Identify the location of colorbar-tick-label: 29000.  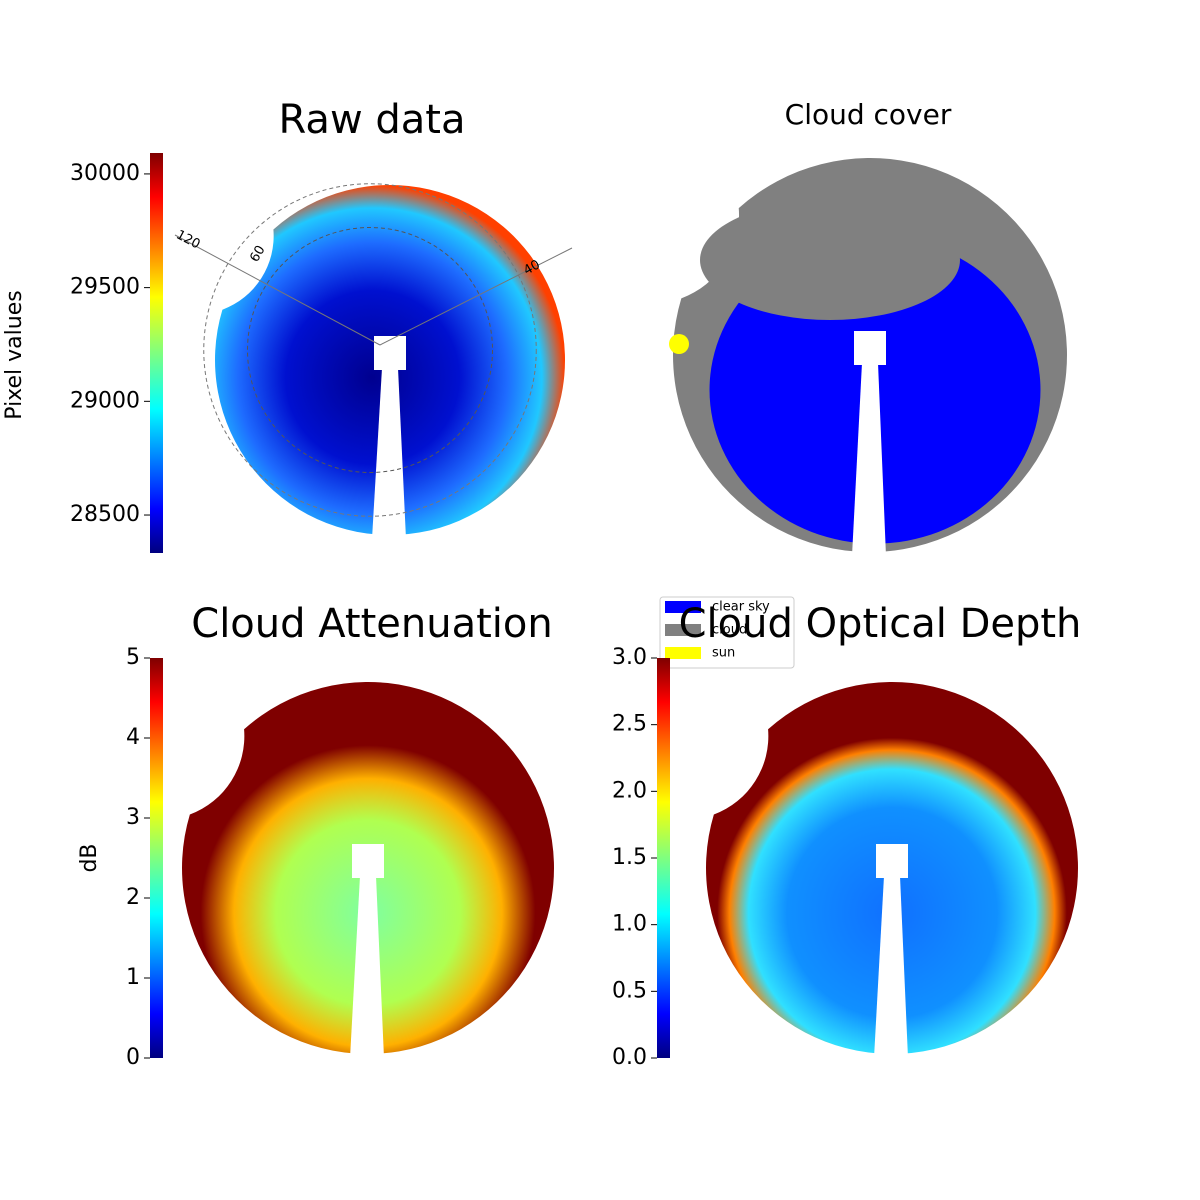
(105, 400).